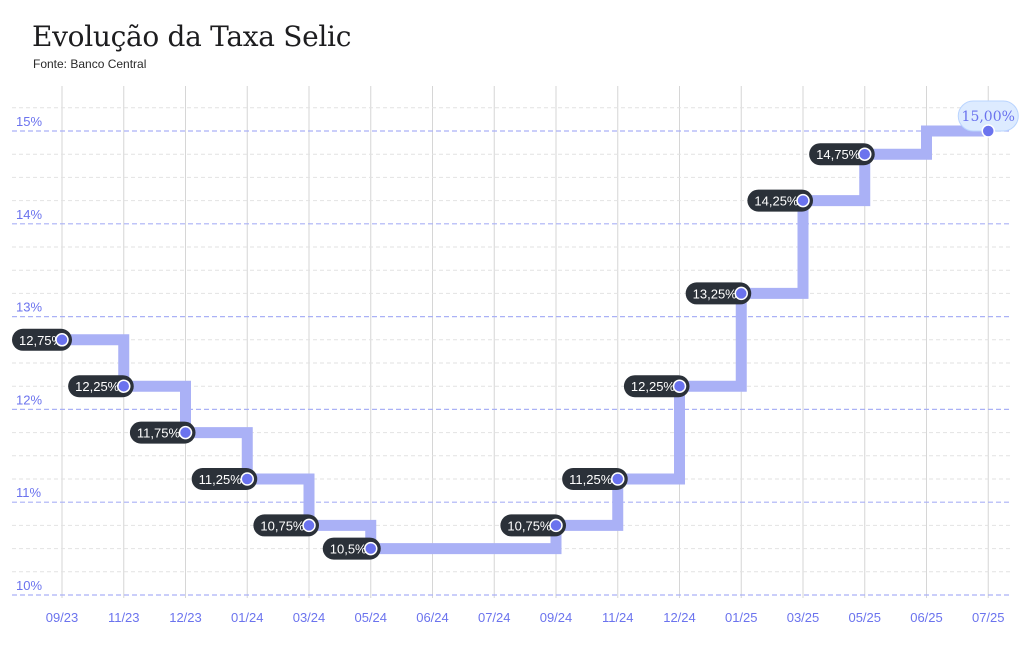 This screenshot has height=654, width=1024. I want to click on data-label: 12,75%, so click(41, 340).